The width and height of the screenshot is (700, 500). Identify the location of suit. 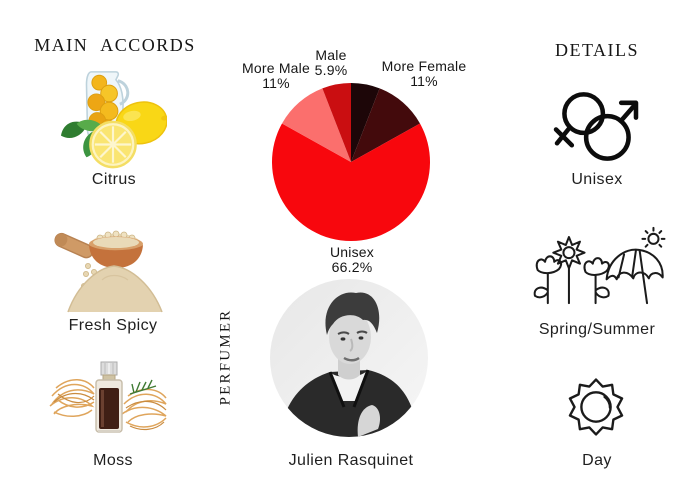
(349, 403).